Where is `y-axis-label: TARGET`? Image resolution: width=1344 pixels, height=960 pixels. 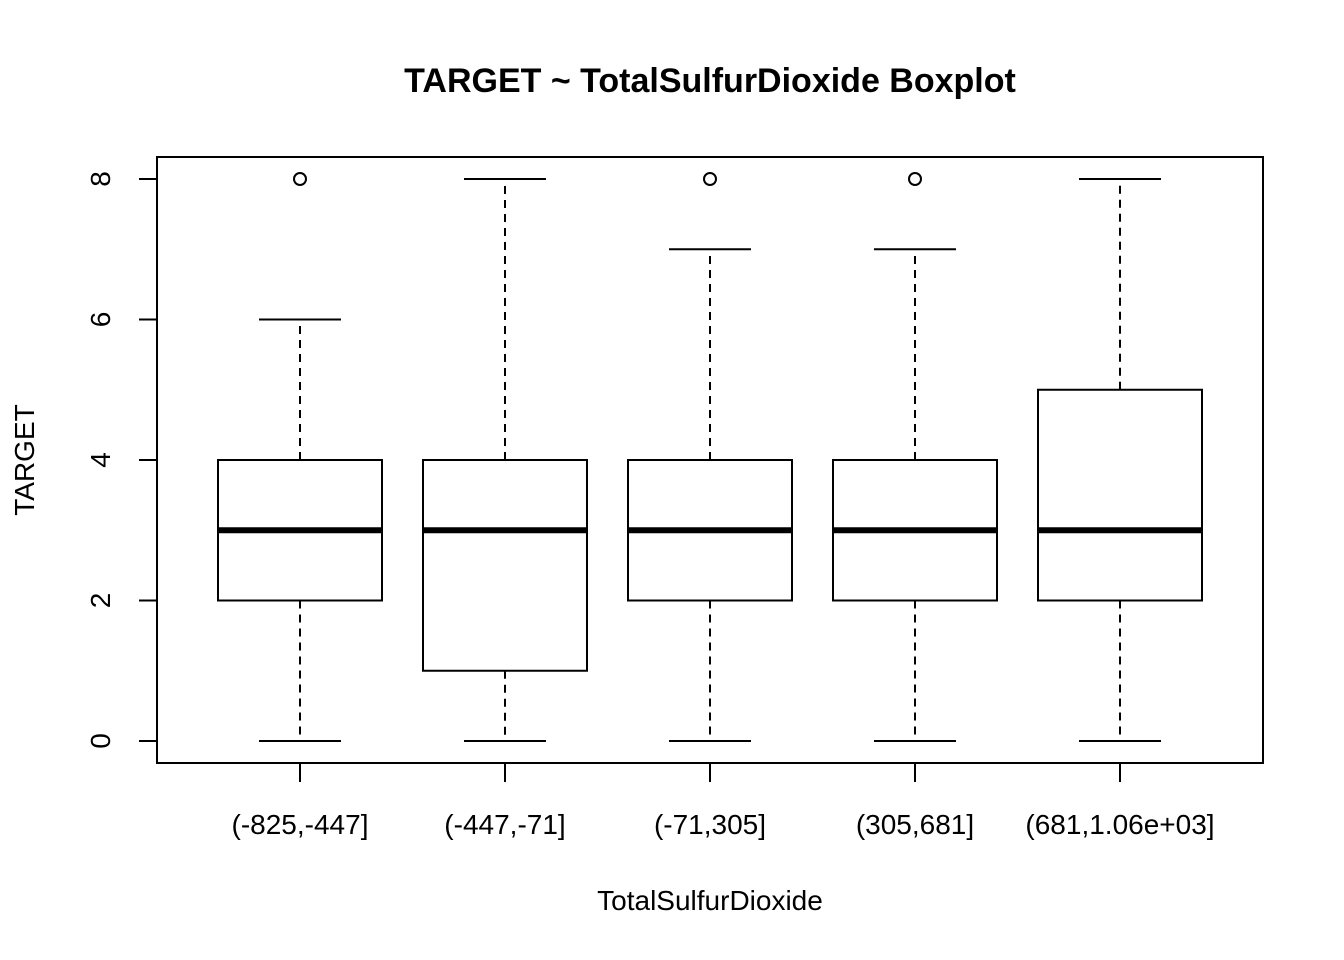
y-axis-label: TARGET is located at coordinates (24, 459).